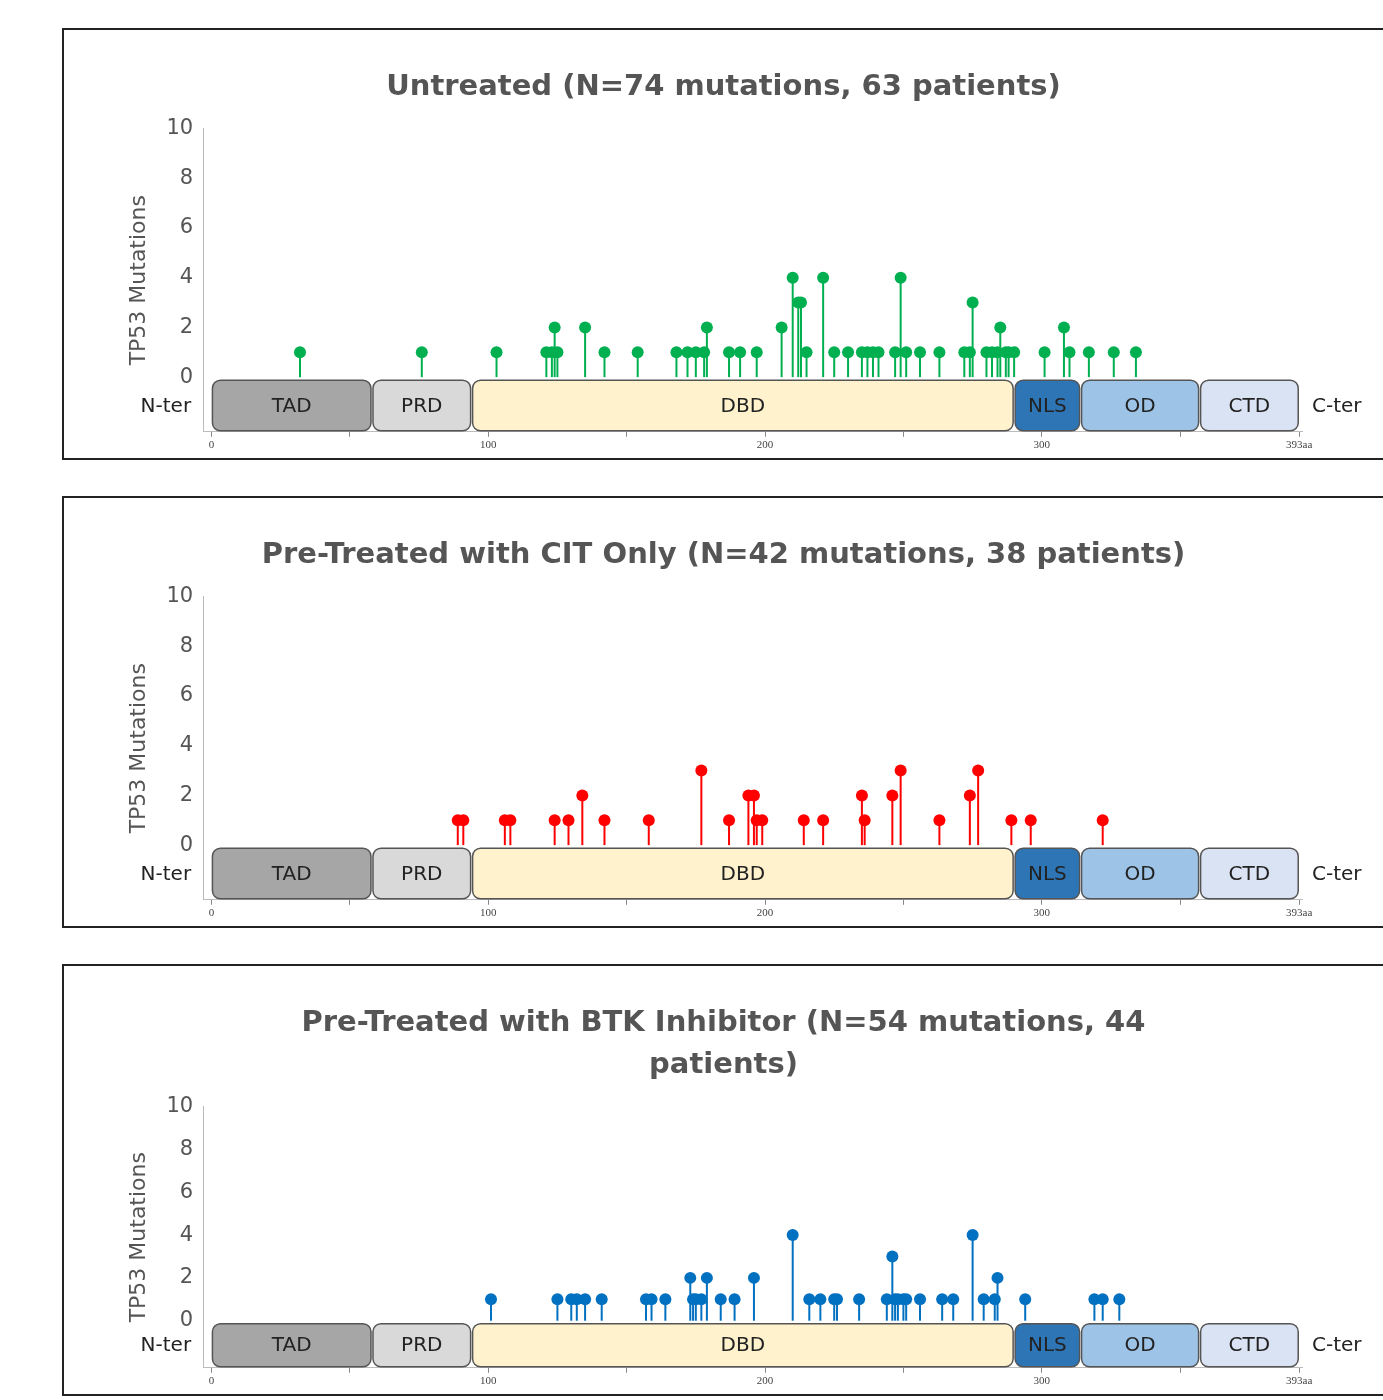  Describe the element at coordinates (723, 85) in the screenshot. I see `chart-title: Untreated (N=74 mutations, 63 patients)` at that location.